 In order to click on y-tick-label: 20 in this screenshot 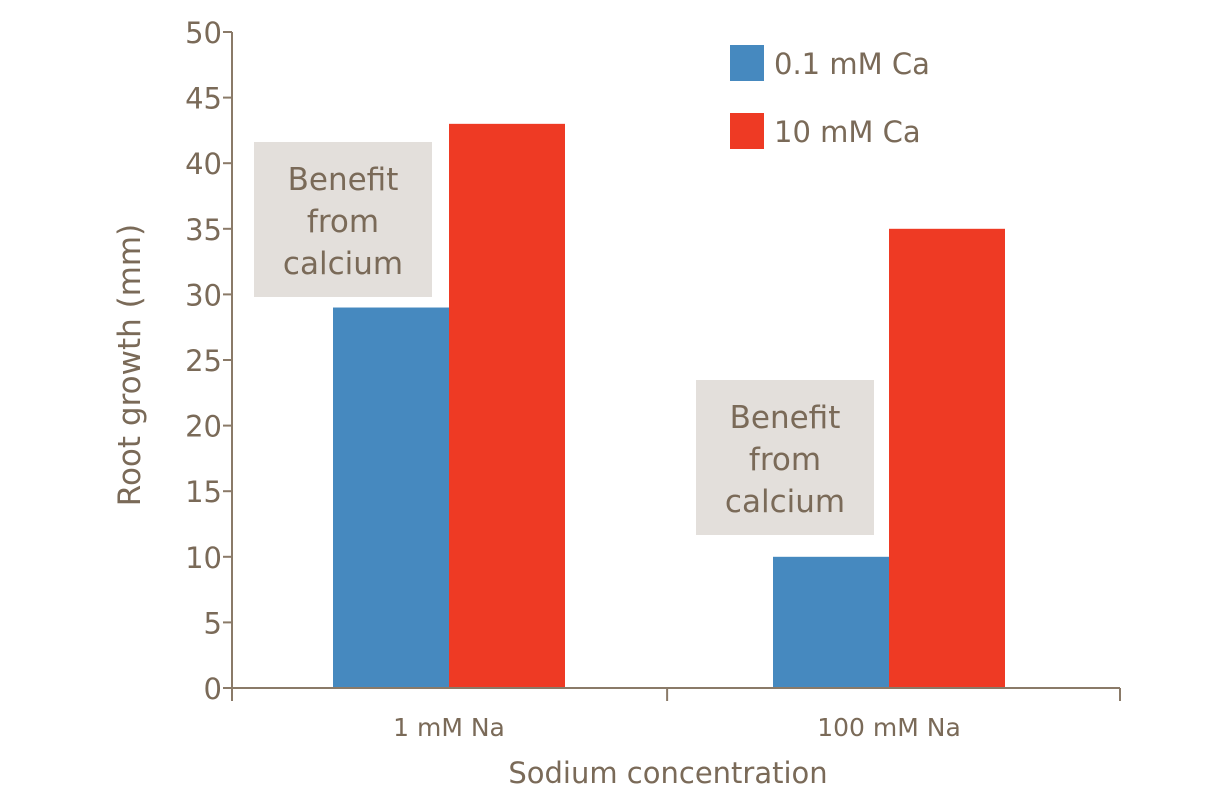, I will do `click(203, 427)`.